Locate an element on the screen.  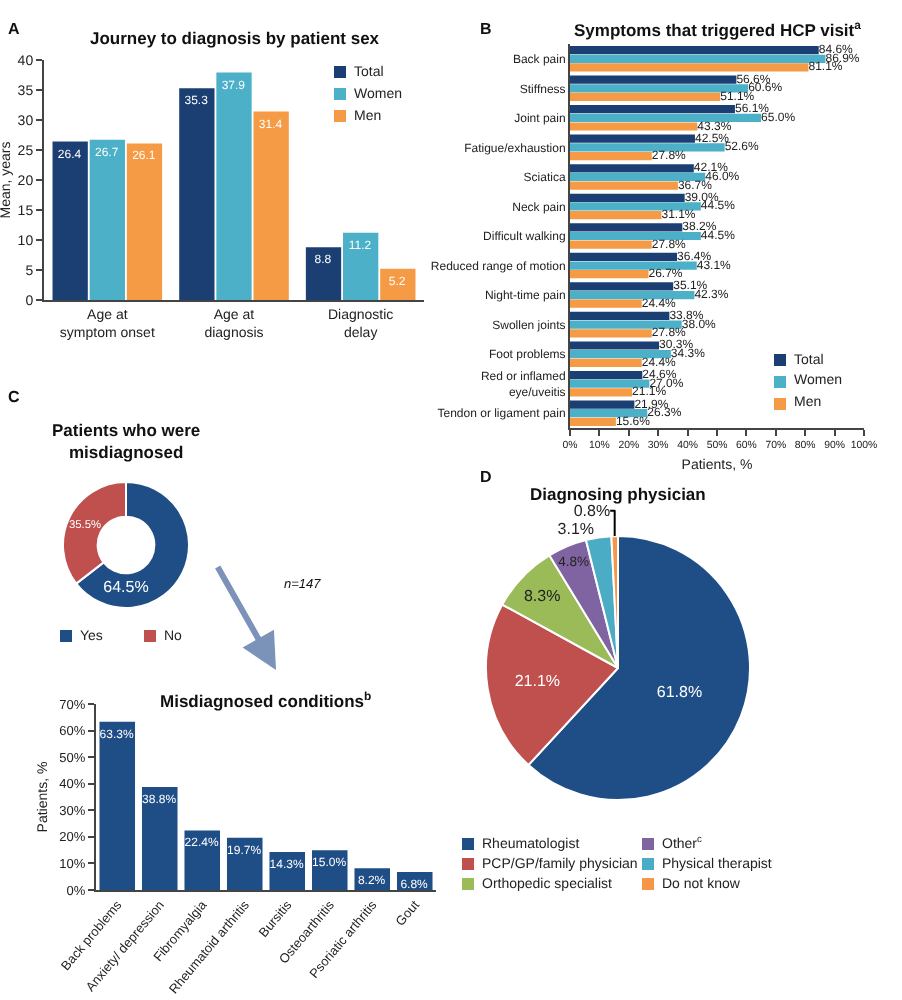
text: D is located at coordinates (486, 477).